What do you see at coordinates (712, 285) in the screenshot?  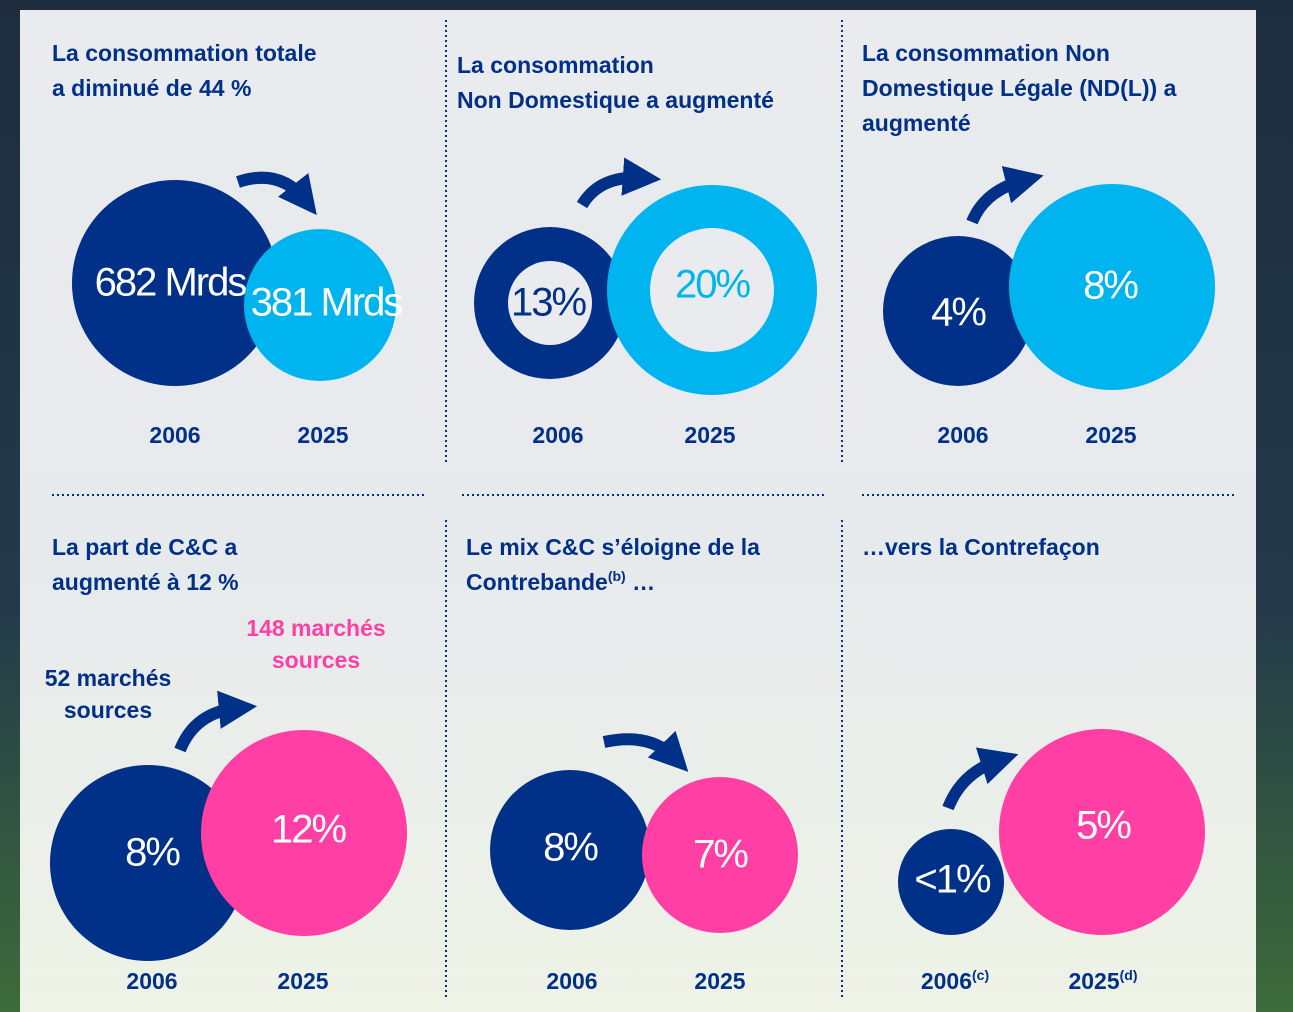 I see `circle-label: 20%` at bounding box center [712, 285].